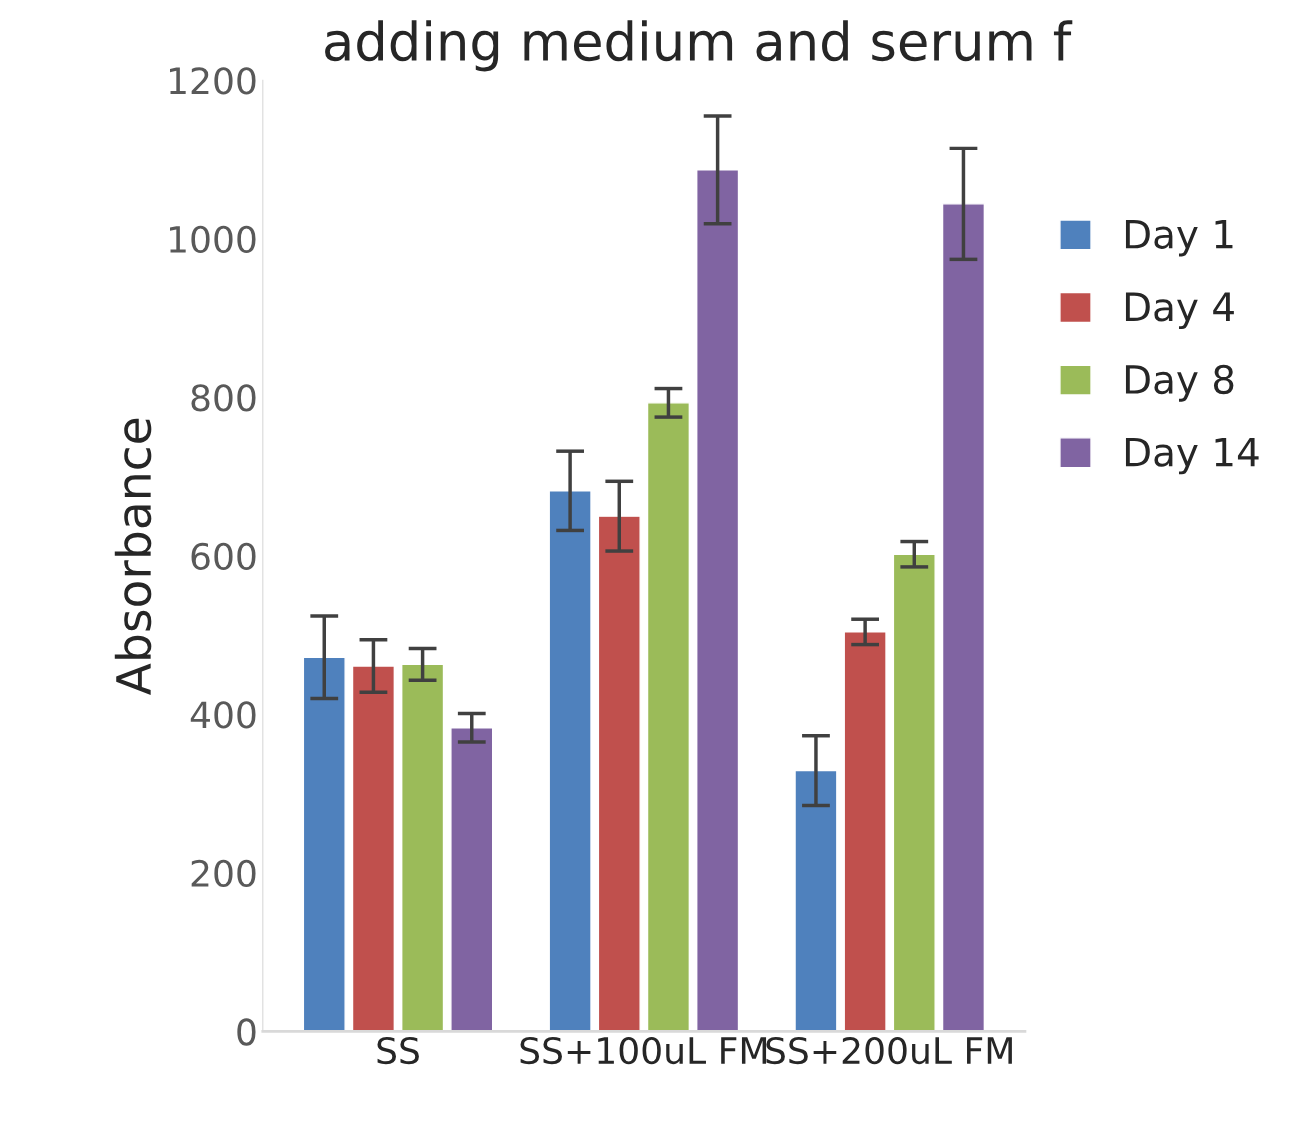  What do you see at coordinates (398, 1050) in the screenshot?
I see `x-tick-label: SS` at bounding box center [398, 1050].